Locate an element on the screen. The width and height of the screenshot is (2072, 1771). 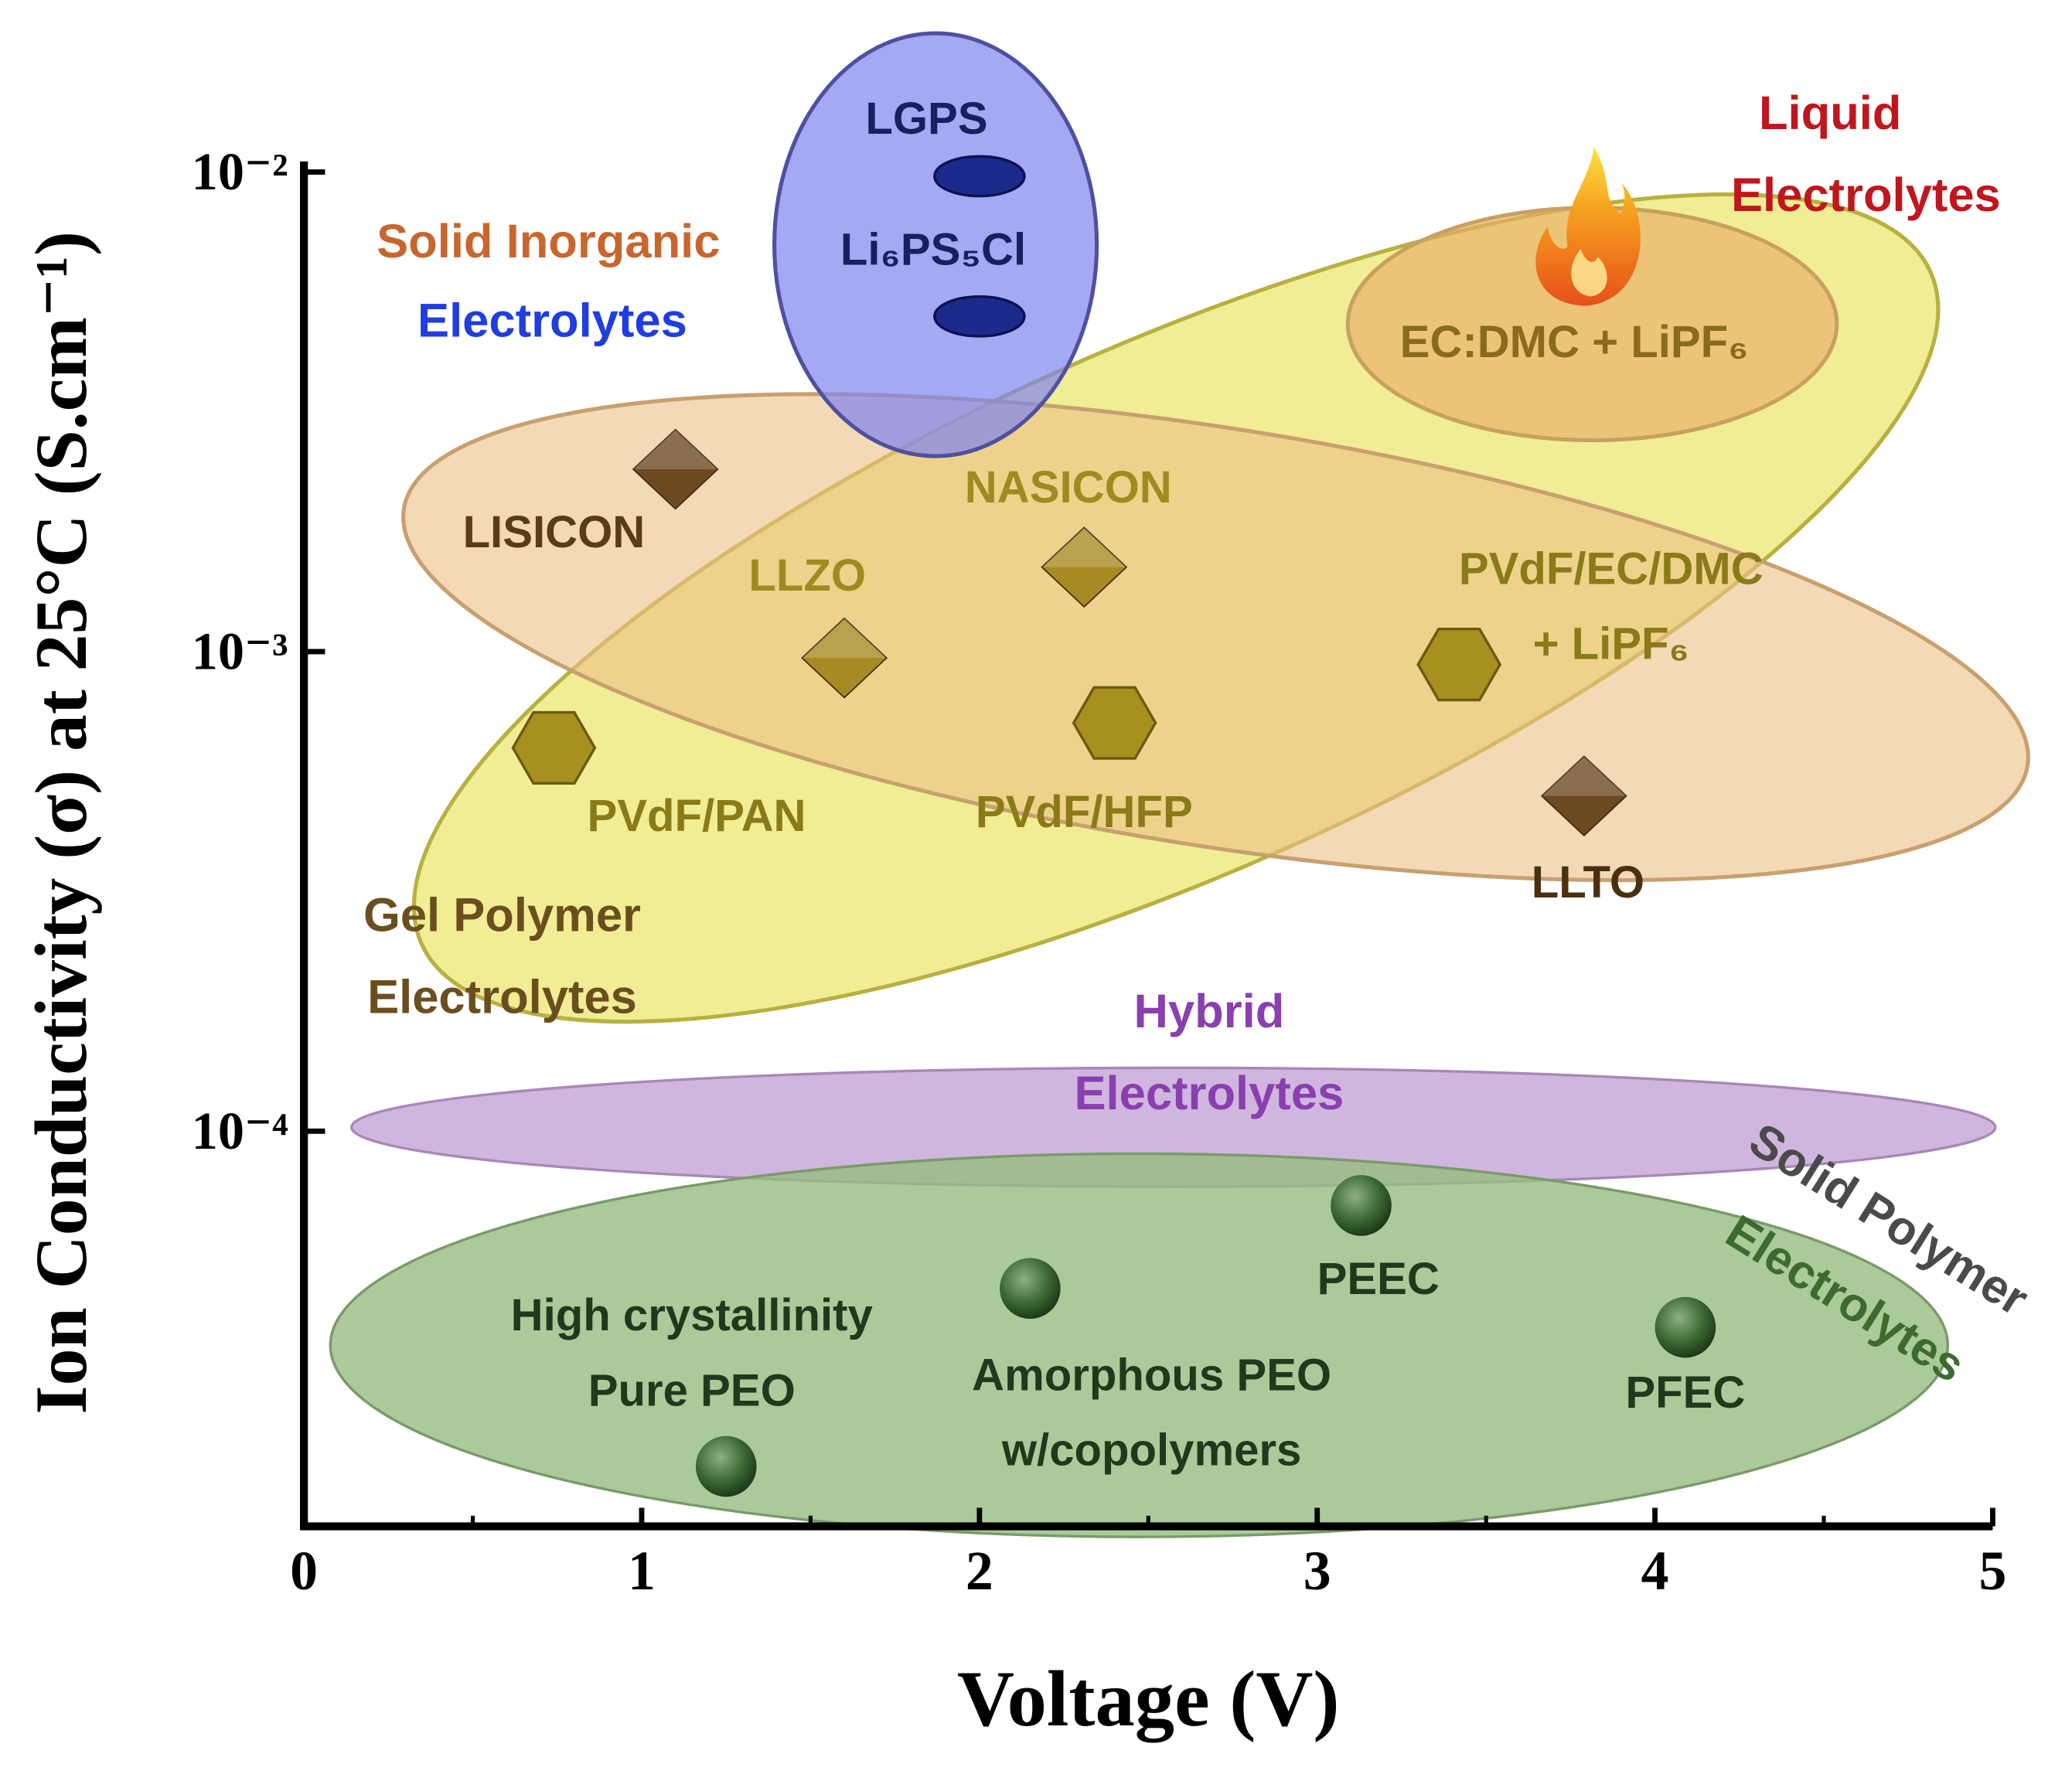
y-tick-label: 10⁻⁴ is located at coordinates (240, 1131).